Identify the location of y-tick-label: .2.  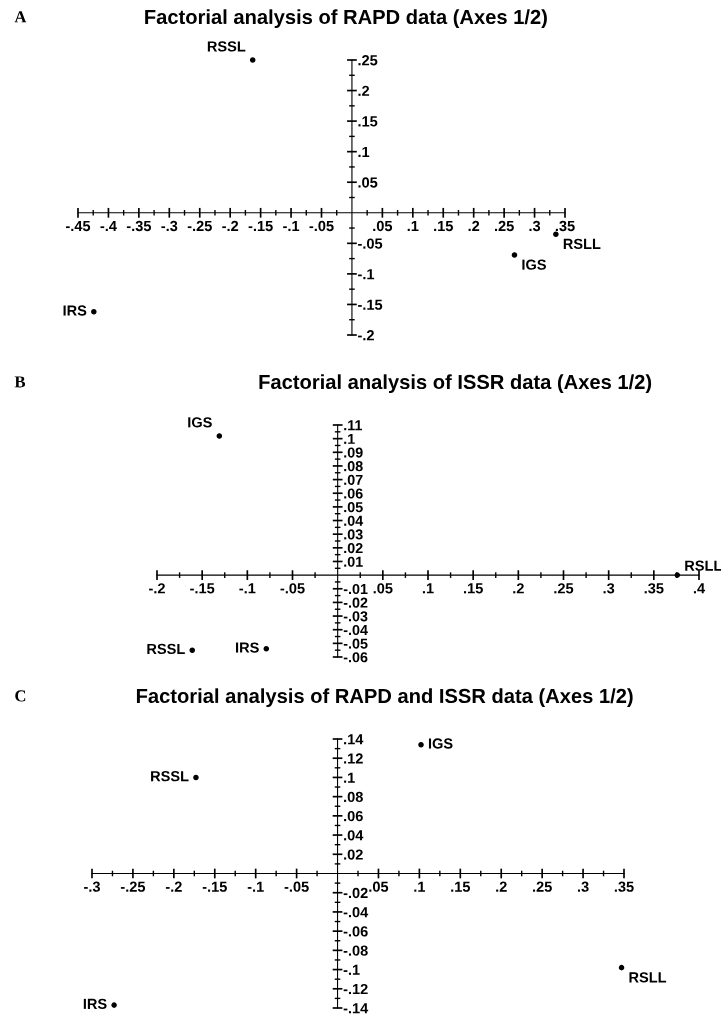
(364, 90).